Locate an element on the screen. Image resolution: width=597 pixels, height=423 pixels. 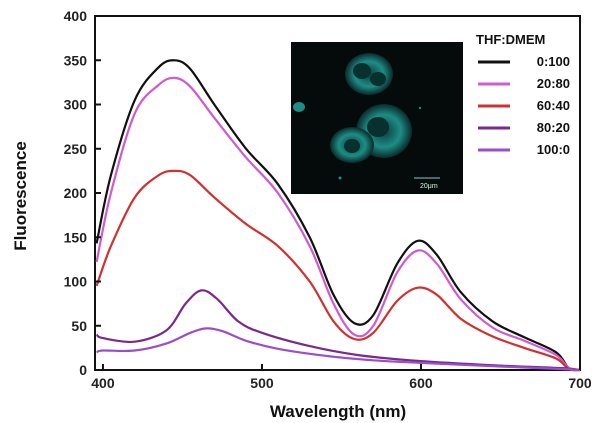
y-tick-label: 0 is located at coordinates (83, 370).